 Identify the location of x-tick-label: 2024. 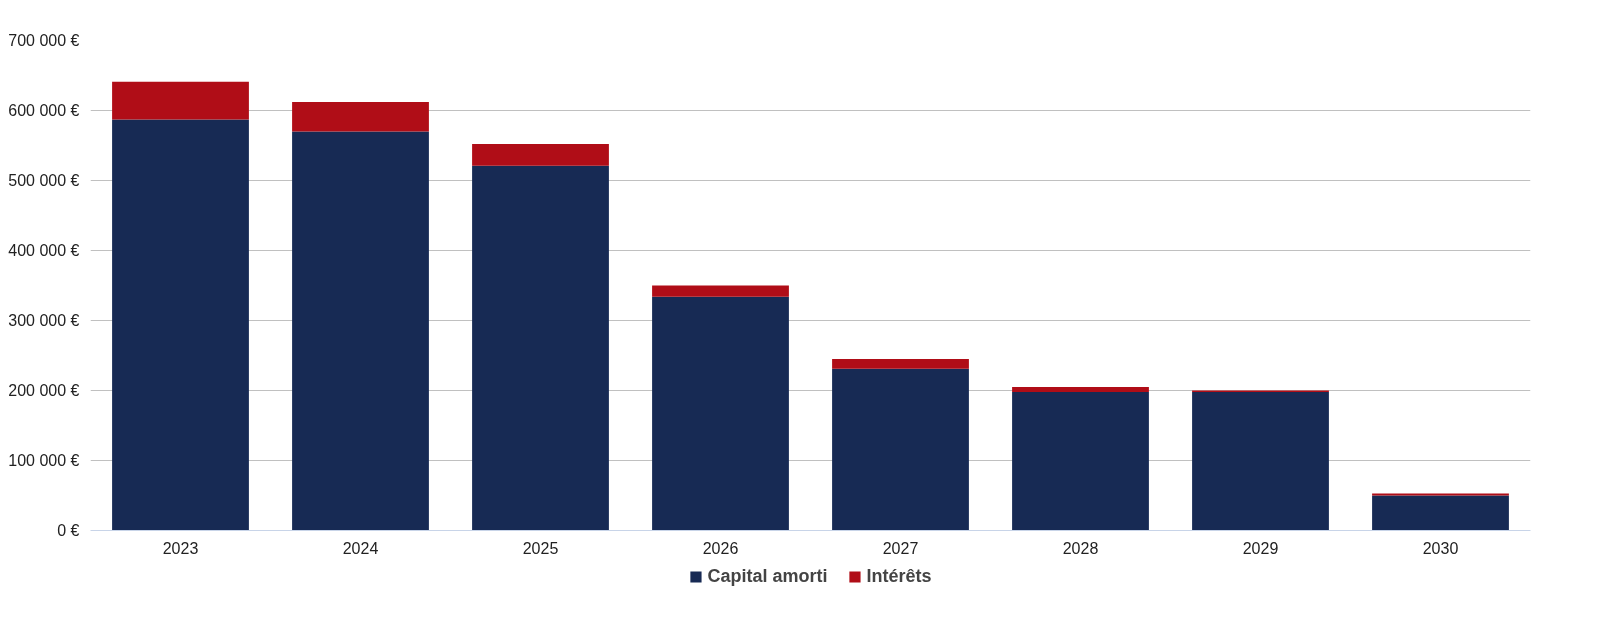
(360, 548).